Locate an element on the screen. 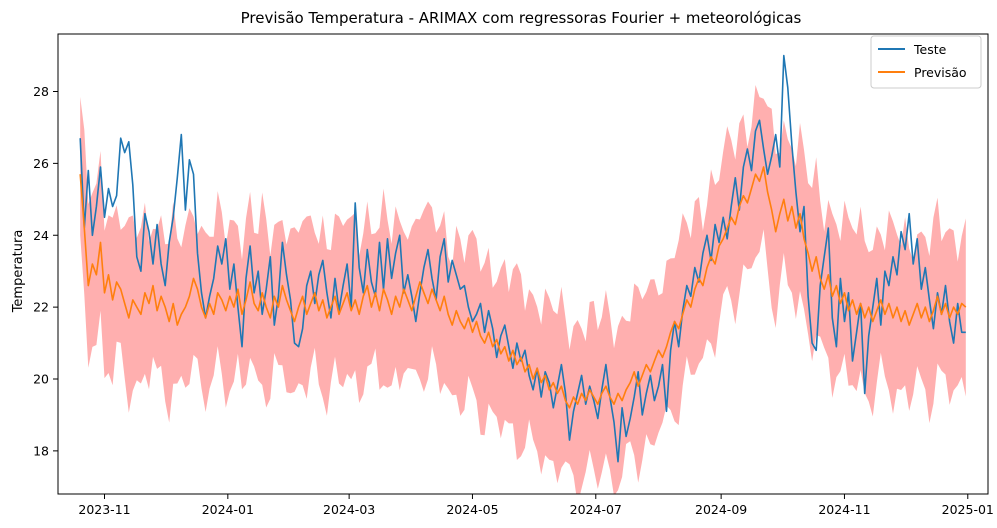 This screenshot has width=997, height=528. y-tick-label: 20 is located at coordinates (41, 379).